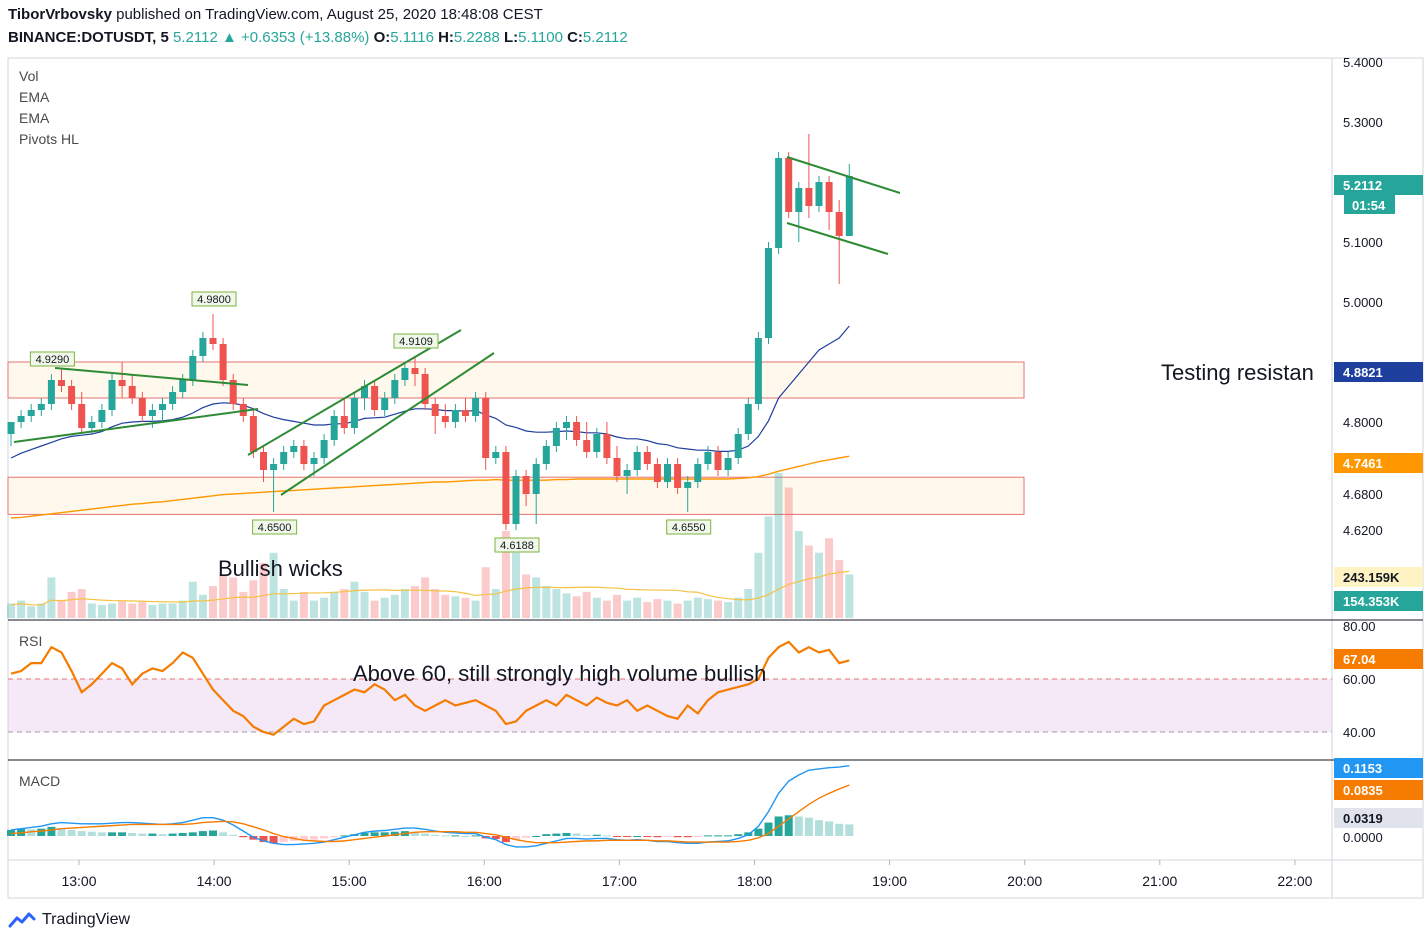 Image resolution: width=1426 pixels, height=943 pixels. What do you see at coordinates (195, 37) in the screenshot?
I see `last-price: 5.2112` at bounding box center [195, 37].